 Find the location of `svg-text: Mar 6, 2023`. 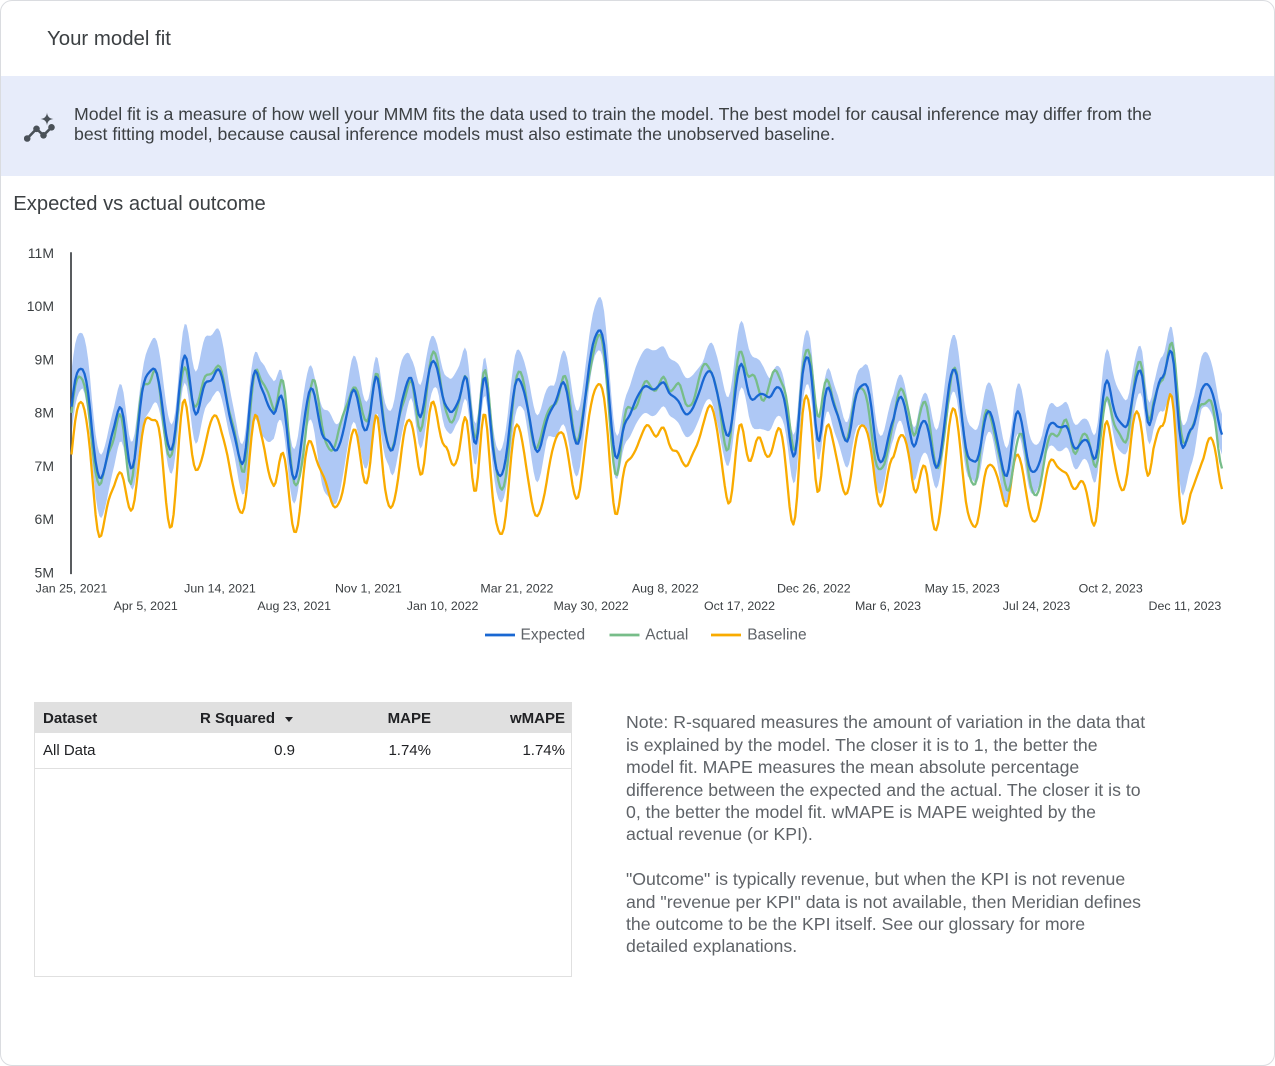

svg-text: Mar 6, 2023 is located at coordinates (888, 606).